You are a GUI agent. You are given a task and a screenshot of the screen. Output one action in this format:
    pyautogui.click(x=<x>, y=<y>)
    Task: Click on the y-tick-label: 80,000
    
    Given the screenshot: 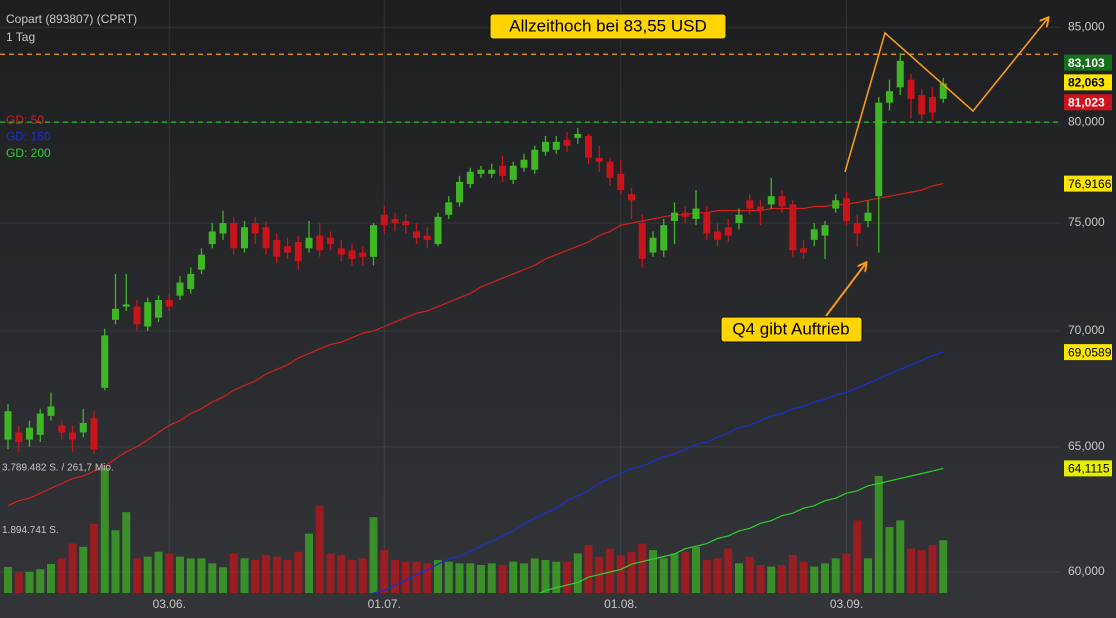 What is the action you would take?
    pyautogui.click(x=1086, y=121)
    